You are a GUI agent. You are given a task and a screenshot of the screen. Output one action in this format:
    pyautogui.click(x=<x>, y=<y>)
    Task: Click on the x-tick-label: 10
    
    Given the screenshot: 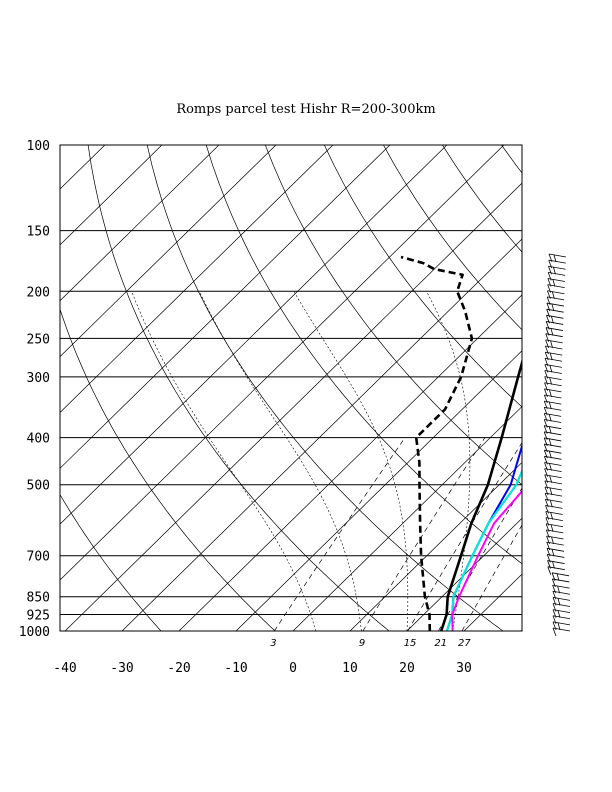 What is the action you would take?
    pyautogui.click(x=350, y=668)
    